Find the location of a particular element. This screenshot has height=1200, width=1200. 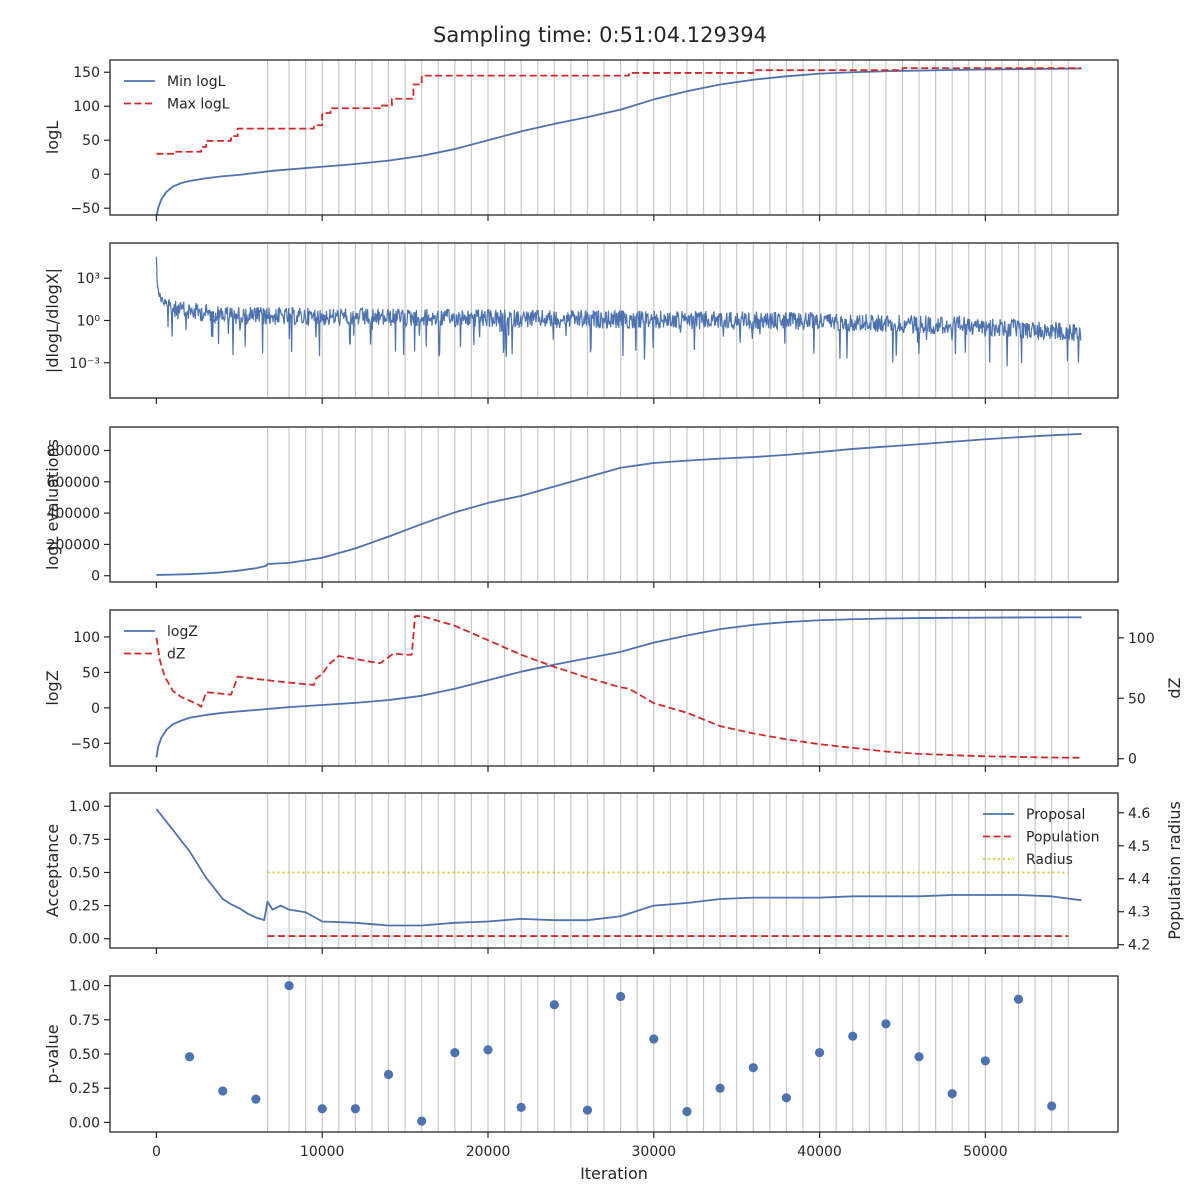

y-axis-label: logZ is located at coordinates (52, 687).